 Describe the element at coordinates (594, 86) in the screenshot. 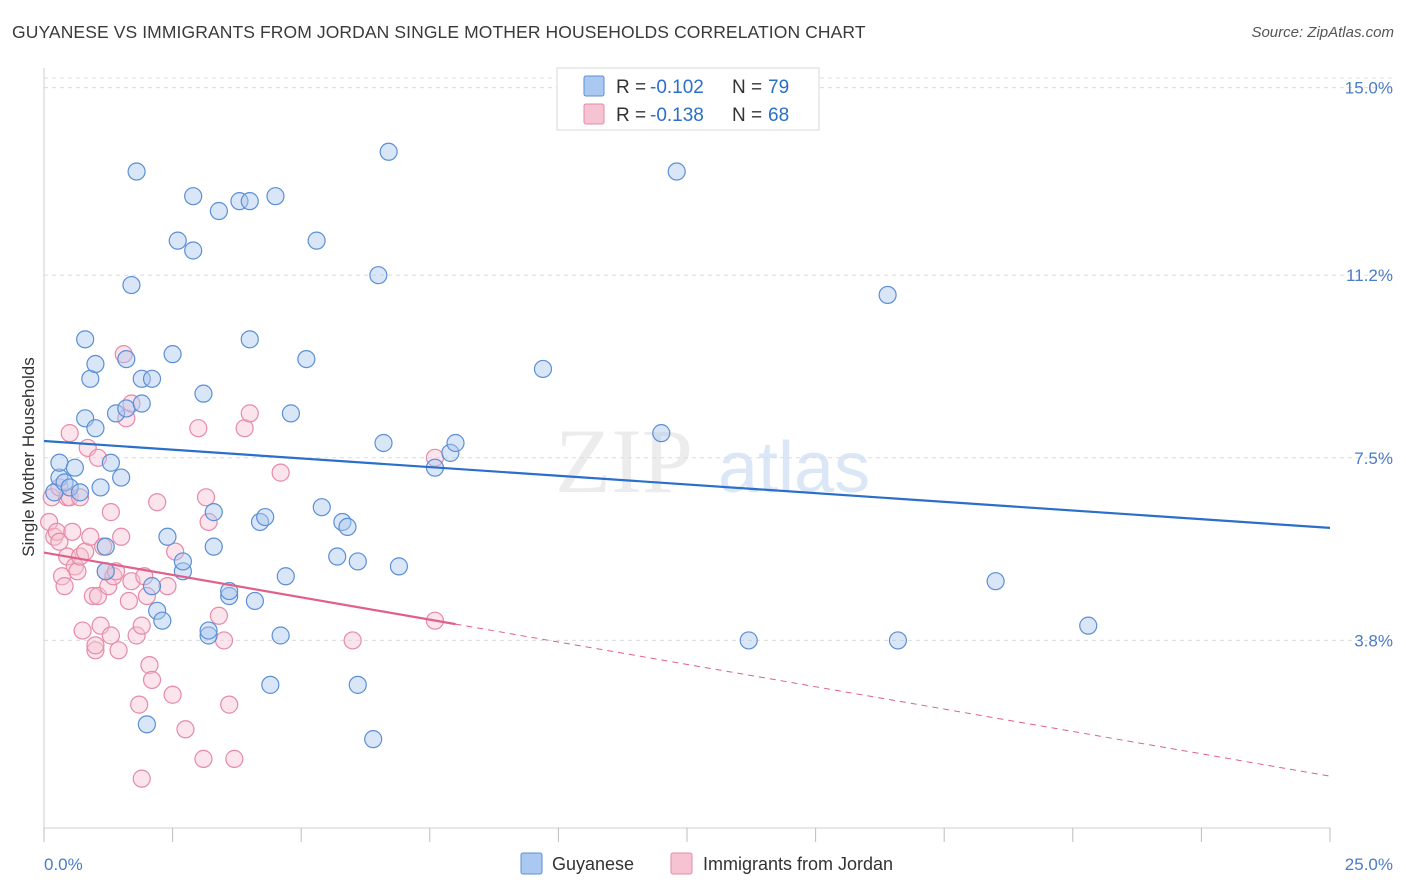

I see `legend-swatch-blue` at that location.